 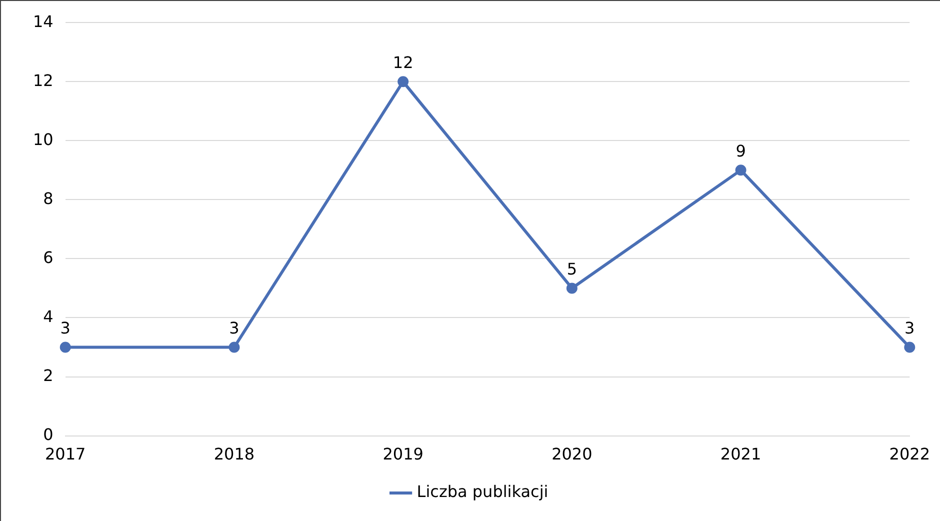 What do you see at coordinates (48, 316) in the screenshot?
I see `y-tick-label: 4` at bounding box center [48, 316].